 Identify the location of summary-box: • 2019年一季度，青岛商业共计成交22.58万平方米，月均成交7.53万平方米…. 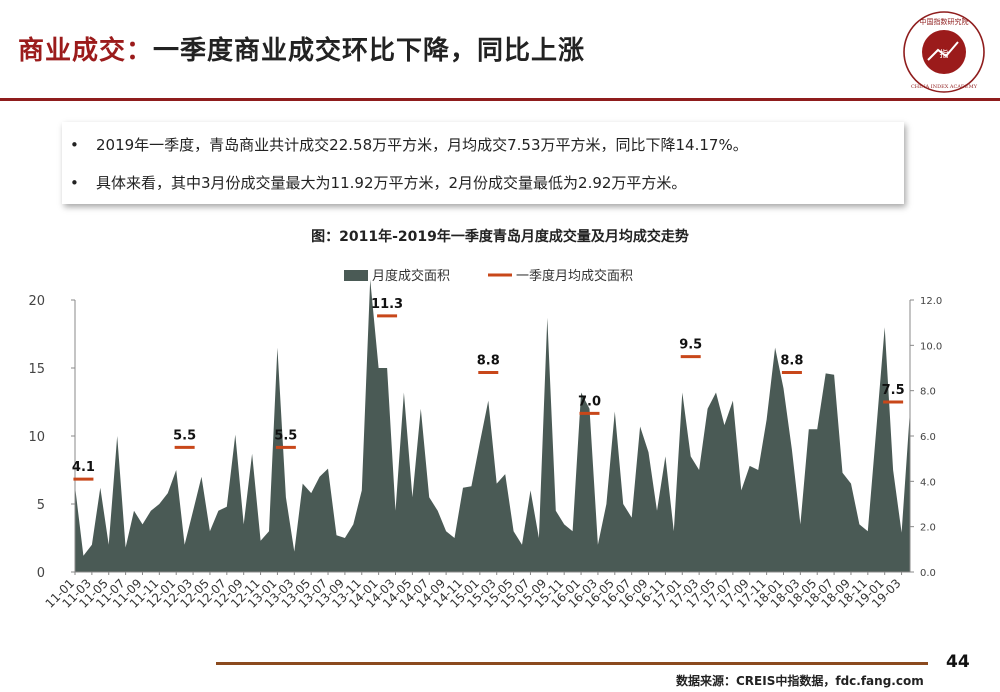
(483, 163).